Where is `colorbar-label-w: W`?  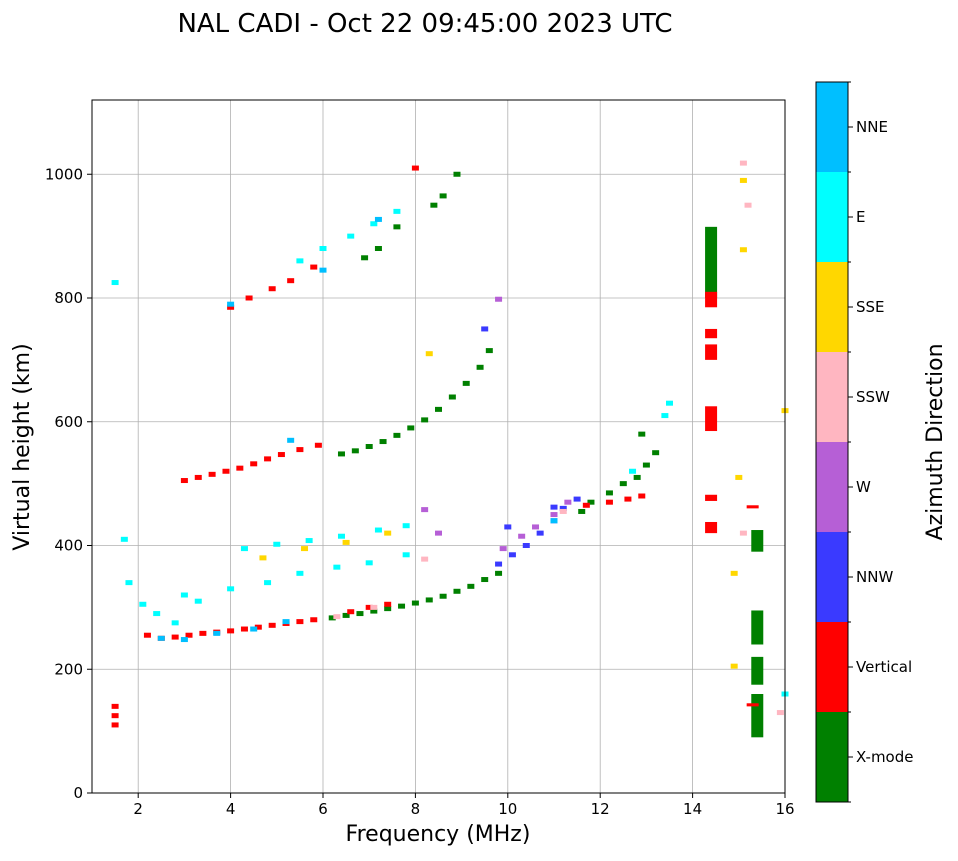
colorbar-label-w: W is located at coordinates (863, 487).